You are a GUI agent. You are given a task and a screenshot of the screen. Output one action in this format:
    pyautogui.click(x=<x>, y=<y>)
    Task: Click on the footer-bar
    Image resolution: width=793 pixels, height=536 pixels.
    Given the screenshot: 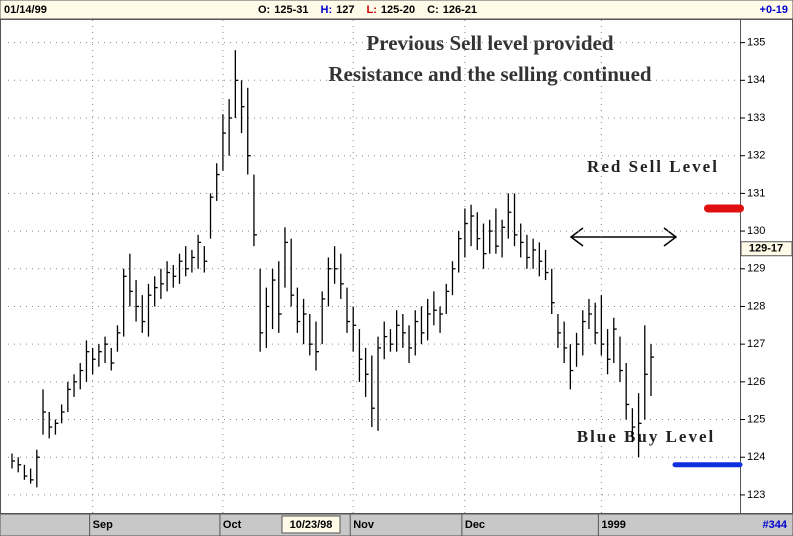 What is the action you would take?
    pyautogui.click(x=396, y=524)
    